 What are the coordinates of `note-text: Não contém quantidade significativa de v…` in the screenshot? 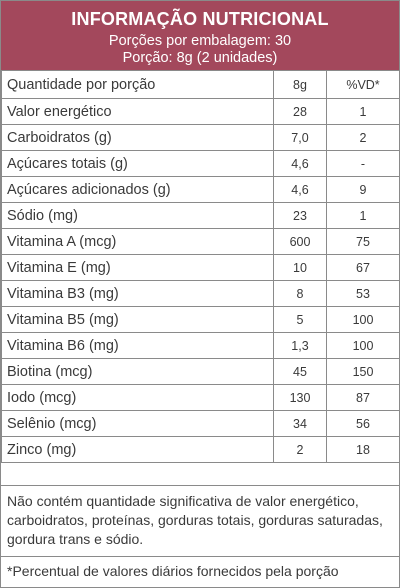 It's located at (195, 520).